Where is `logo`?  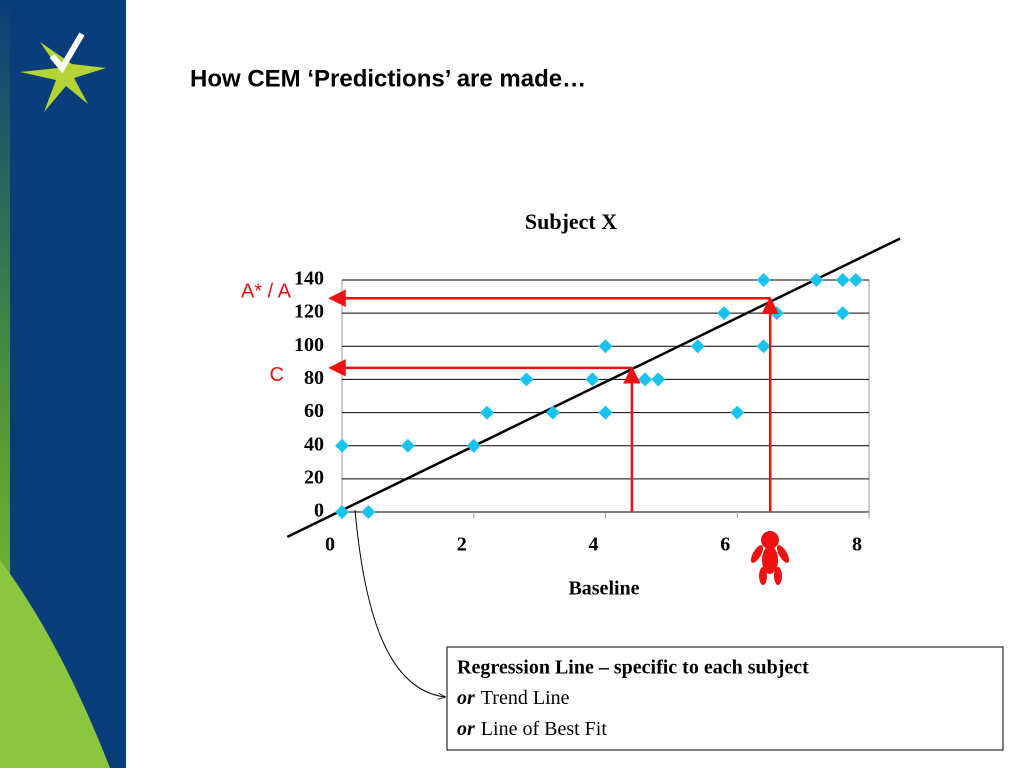 logo is located at coordinates (63, 72).